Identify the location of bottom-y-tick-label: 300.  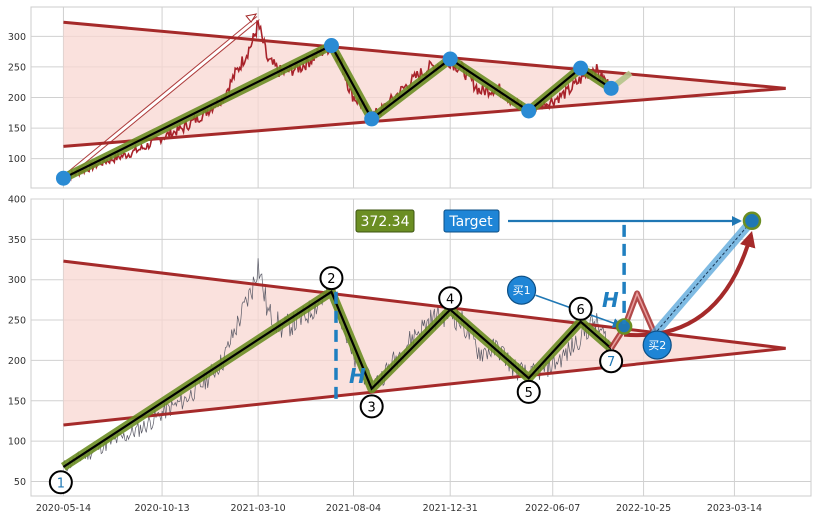
(17, 280).